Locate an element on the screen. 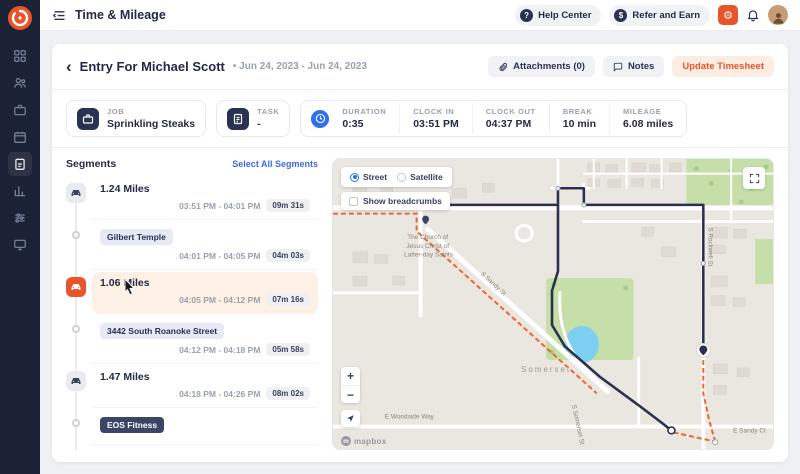 Image resolution: width=800 pixels, height=474 pixels. help-center-button: ? Help Center is located at coordinates (558, 15).